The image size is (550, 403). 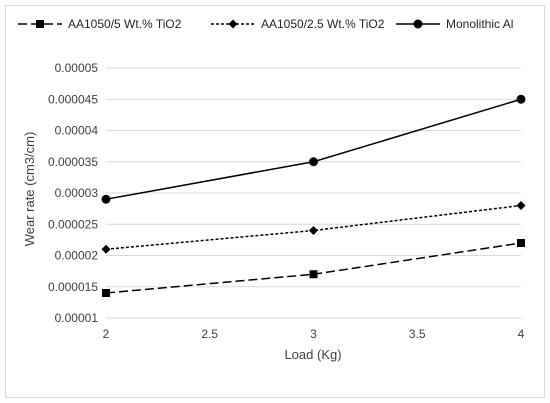 What do you see at coordinates (312, 354) in the screenshot?
I see `x-axis-title: Load (Kg)` at bounding box center [312, 354].